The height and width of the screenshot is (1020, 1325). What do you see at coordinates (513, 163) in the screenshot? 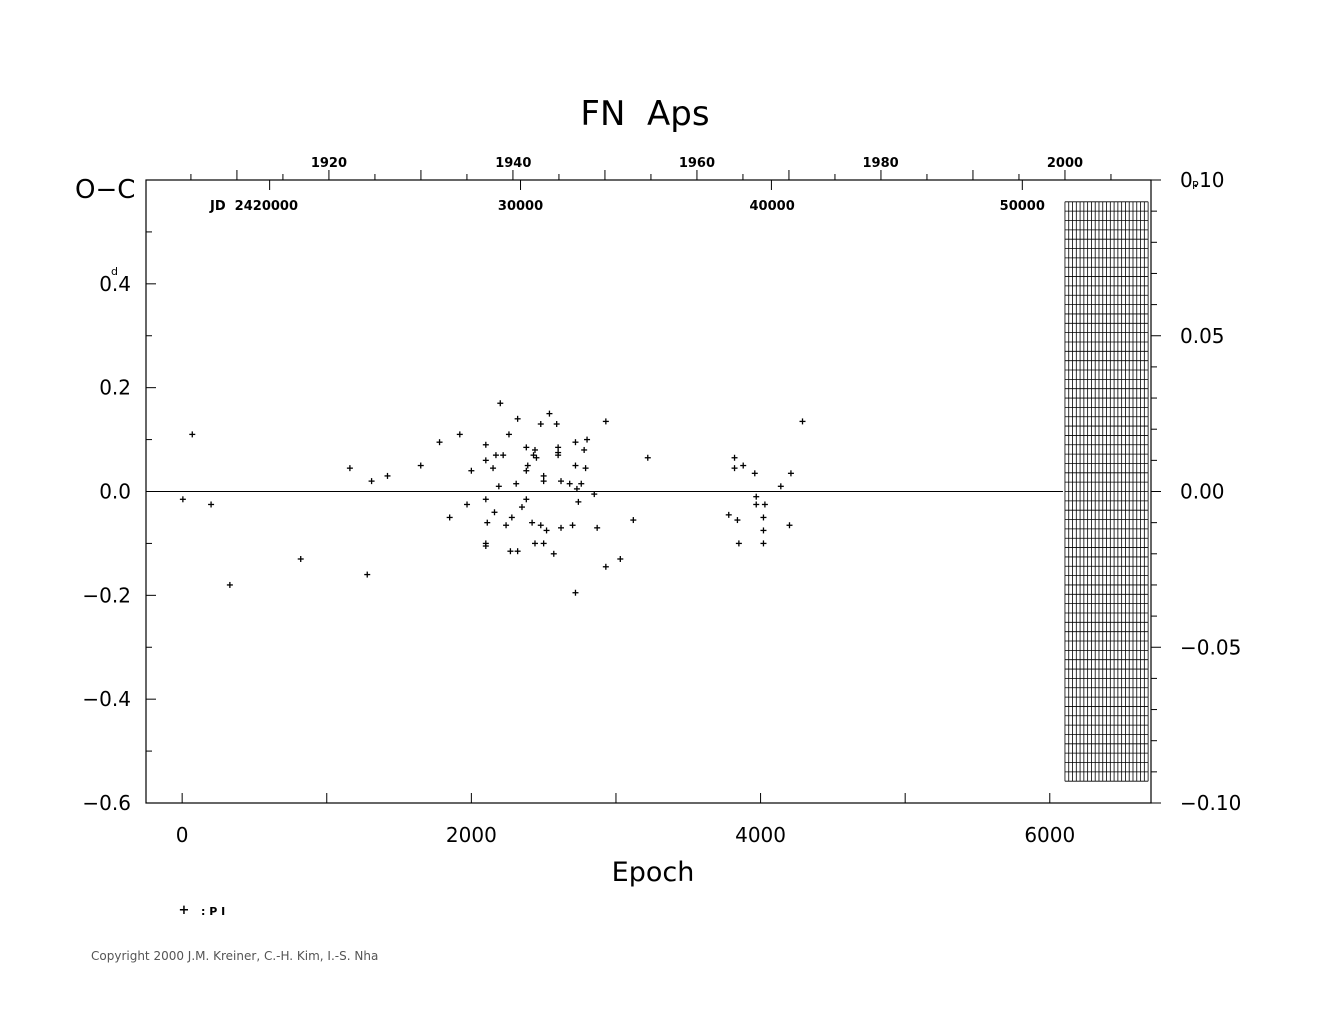
I see `year-tick-label: 1940` at bounding box center [513, 163].